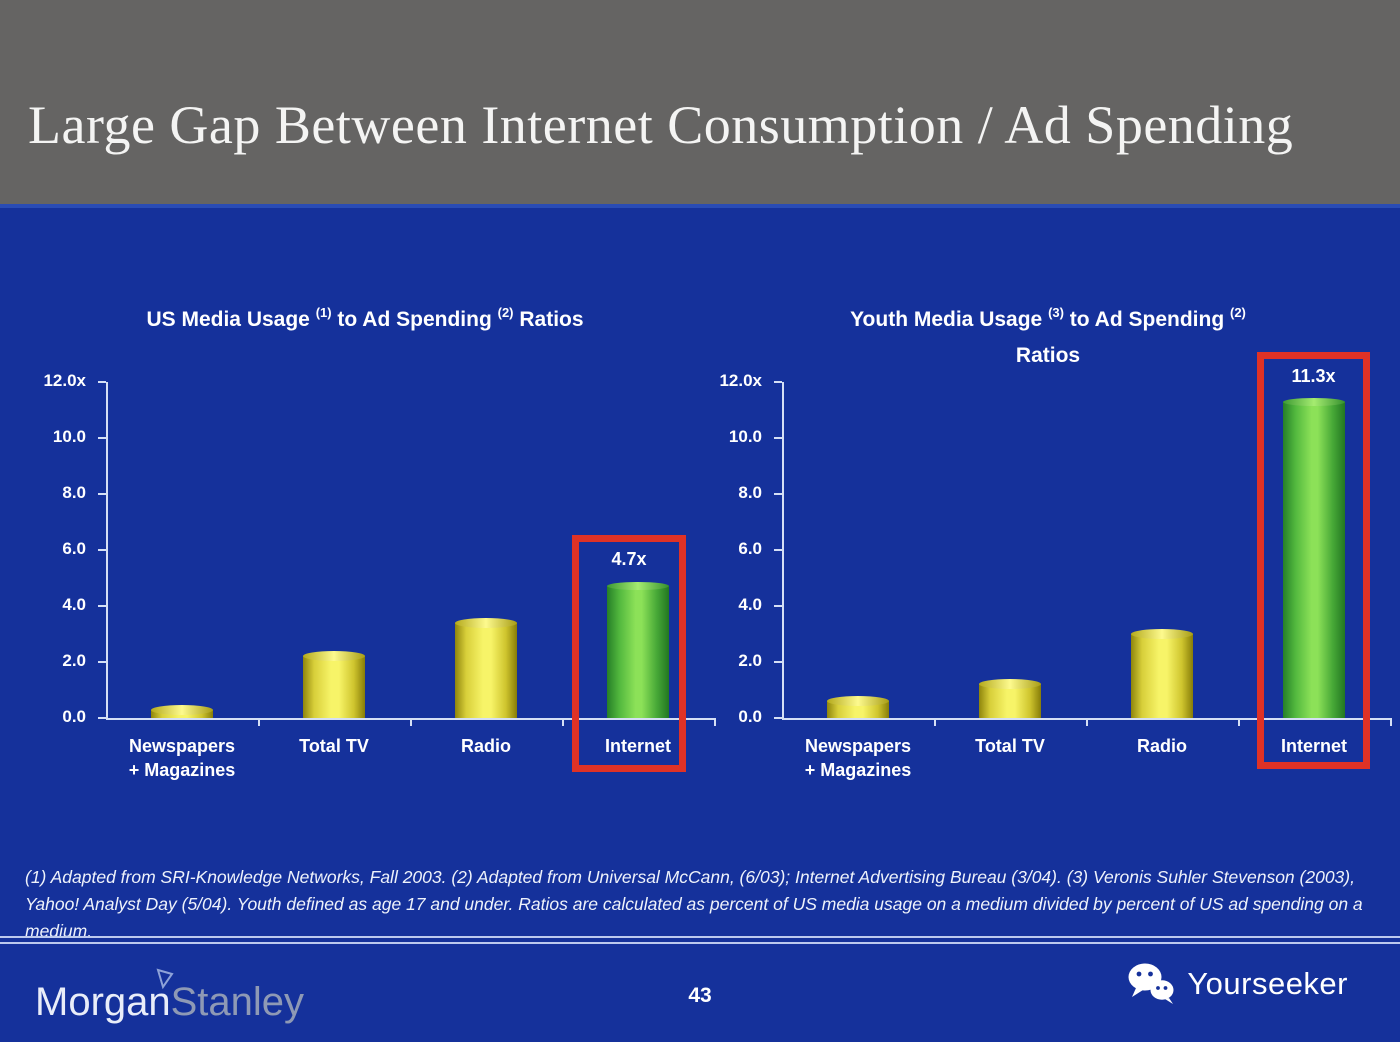  I want to click on value-label: 4.7x, so click(629, 559).